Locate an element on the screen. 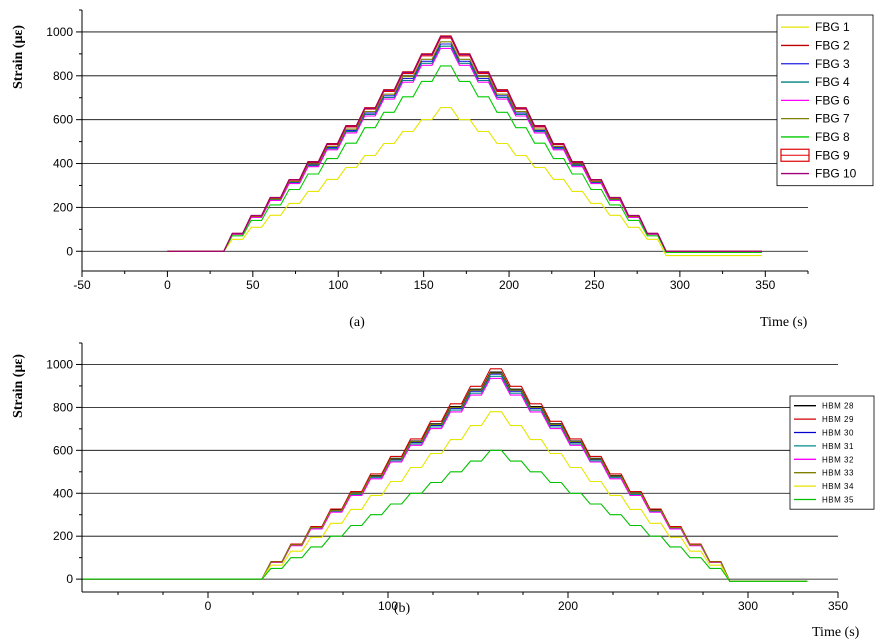 The height and width of the screenshot is (643, 875). legend-label: FBG 2 is located at coordinates (832, 45).